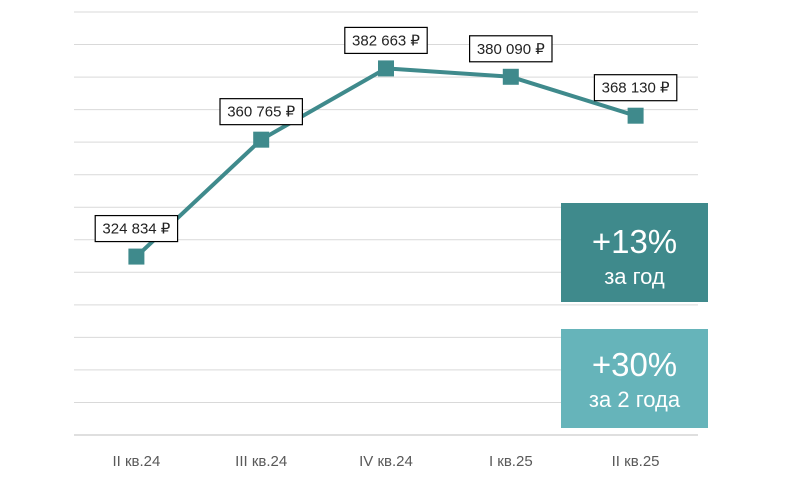  I want to click on data-label-text: 380 090 ₽, so click(511, 49).